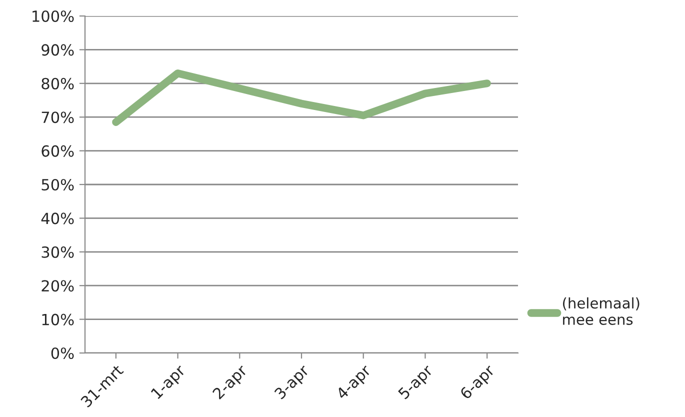 The height and width of the screenshot is (417, 685). What do you see at coordinates (62, 353) in the screenshot?
I see `y-tick-label: 0%` at bounding box center [62, 353].